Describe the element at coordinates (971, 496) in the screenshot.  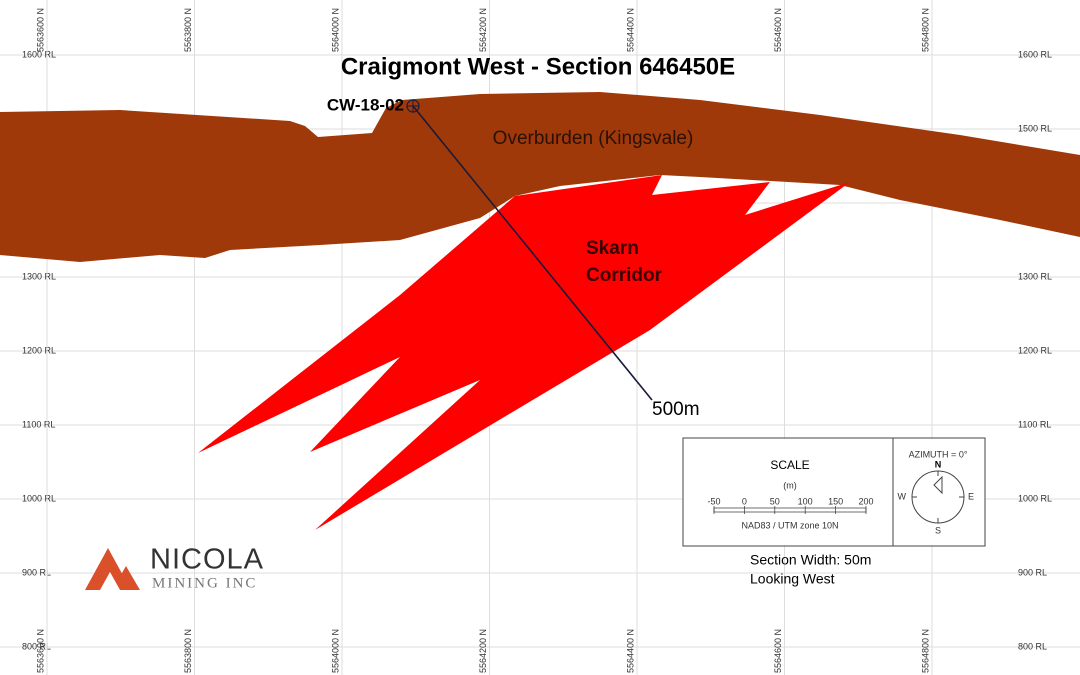
I see `compass-e: E` at that location.